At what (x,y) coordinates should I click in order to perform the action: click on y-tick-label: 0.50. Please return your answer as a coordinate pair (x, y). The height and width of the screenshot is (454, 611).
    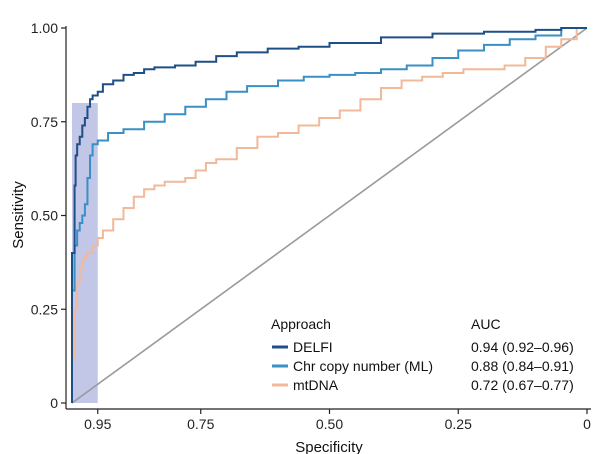
    Looking at the image, I should click on (44, 216).